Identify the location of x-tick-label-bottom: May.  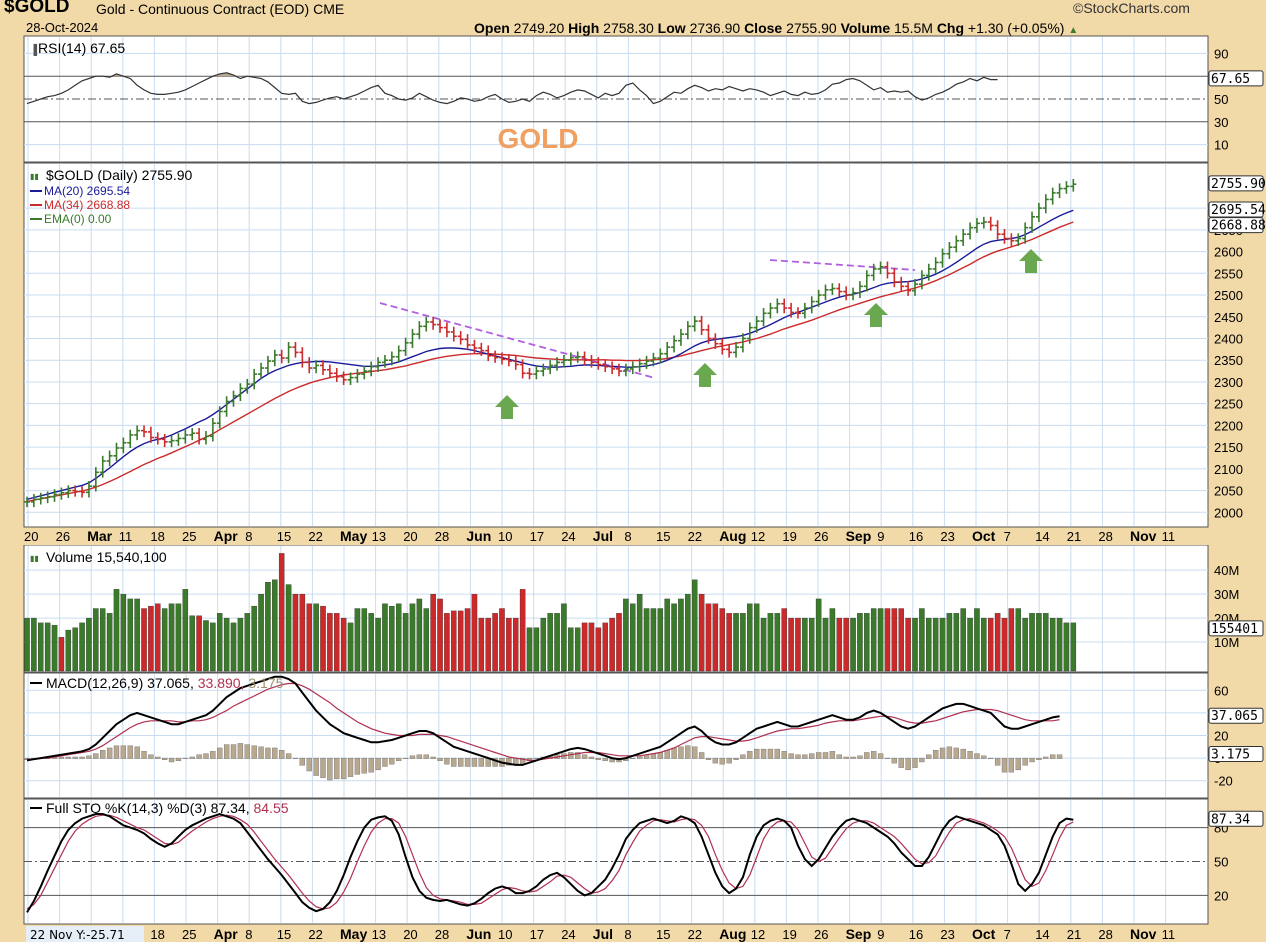
(353, 934).